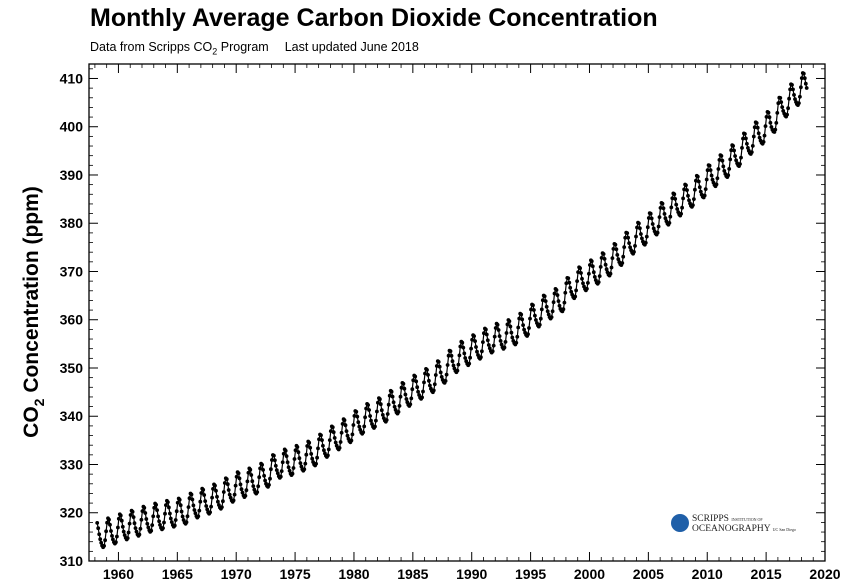 The width and height of the screenshot is (860, 580). What do you see at coordinates (151, 47) in the screenshot?
I see `subtitle-source-text: Data from Scripps CO` at bounding box center [151, 47].